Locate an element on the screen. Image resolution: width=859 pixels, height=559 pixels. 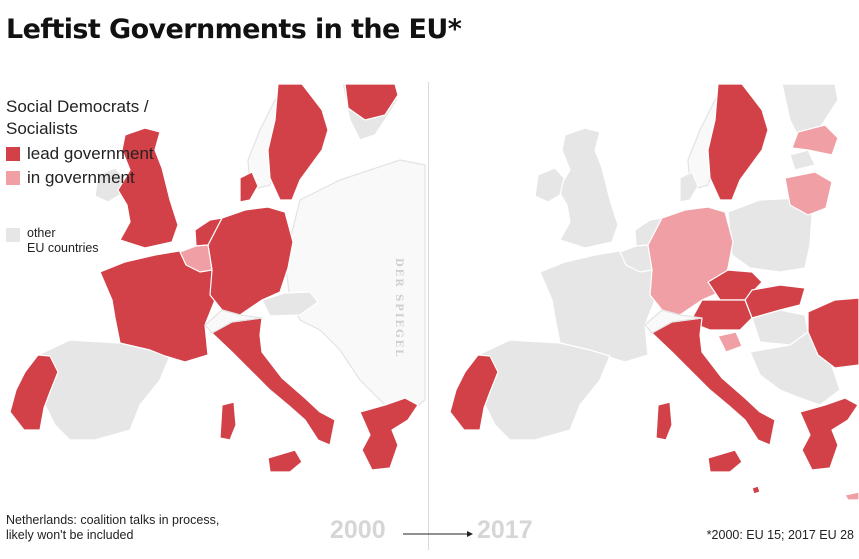
map-2000-denmark is located at coordinates (249, 187).